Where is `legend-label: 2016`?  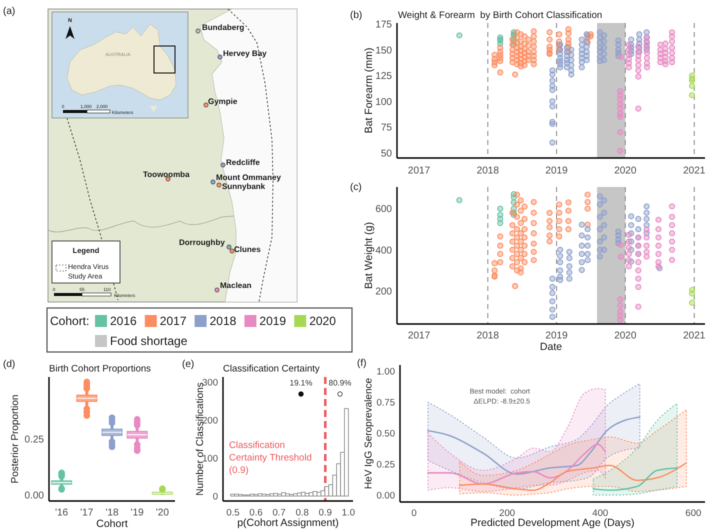 legend-label: 2016 is located at coordinates (124, 321).